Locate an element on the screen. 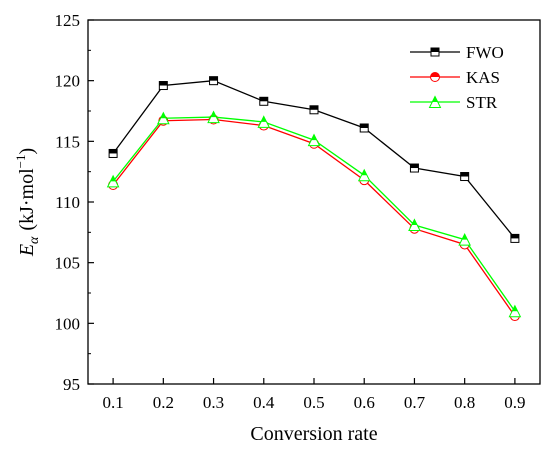  y-axis-title-subscript: α is located at coordinates (34, 240).